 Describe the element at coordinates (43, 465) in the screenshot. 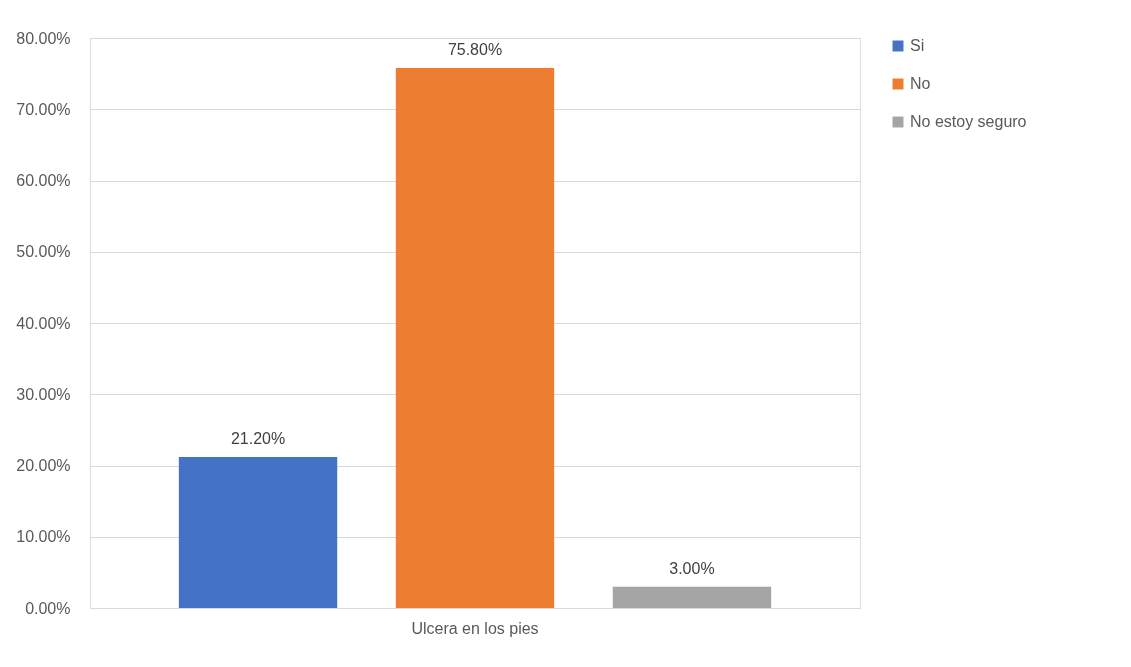

I see `y-tick-label: 20.00%` at that location.